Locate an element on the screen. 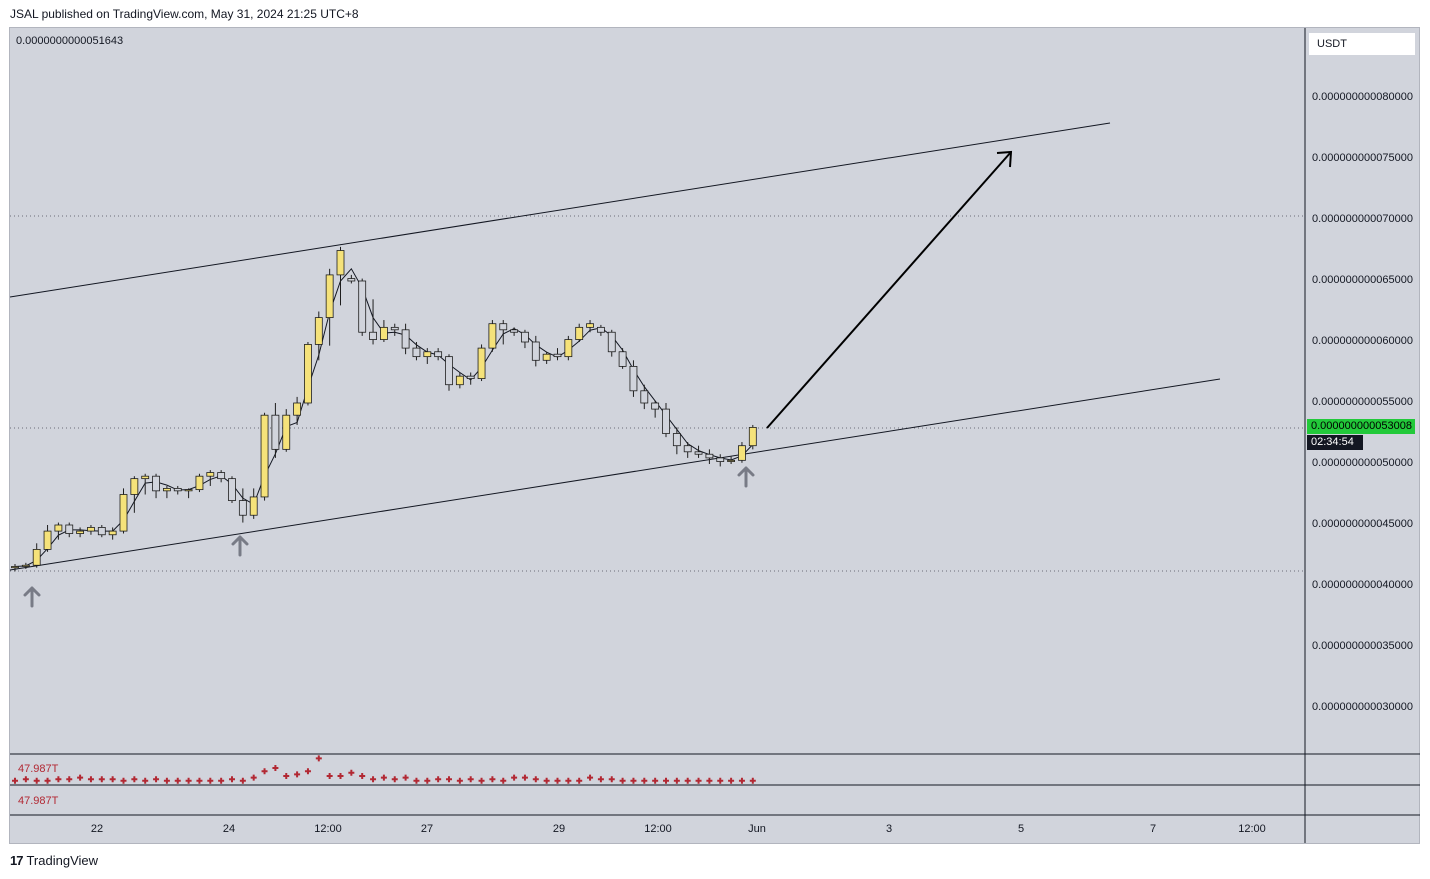 The height and width of the screenshot is (879, 1430). indicator-layer is located at coordinates (384, 769).